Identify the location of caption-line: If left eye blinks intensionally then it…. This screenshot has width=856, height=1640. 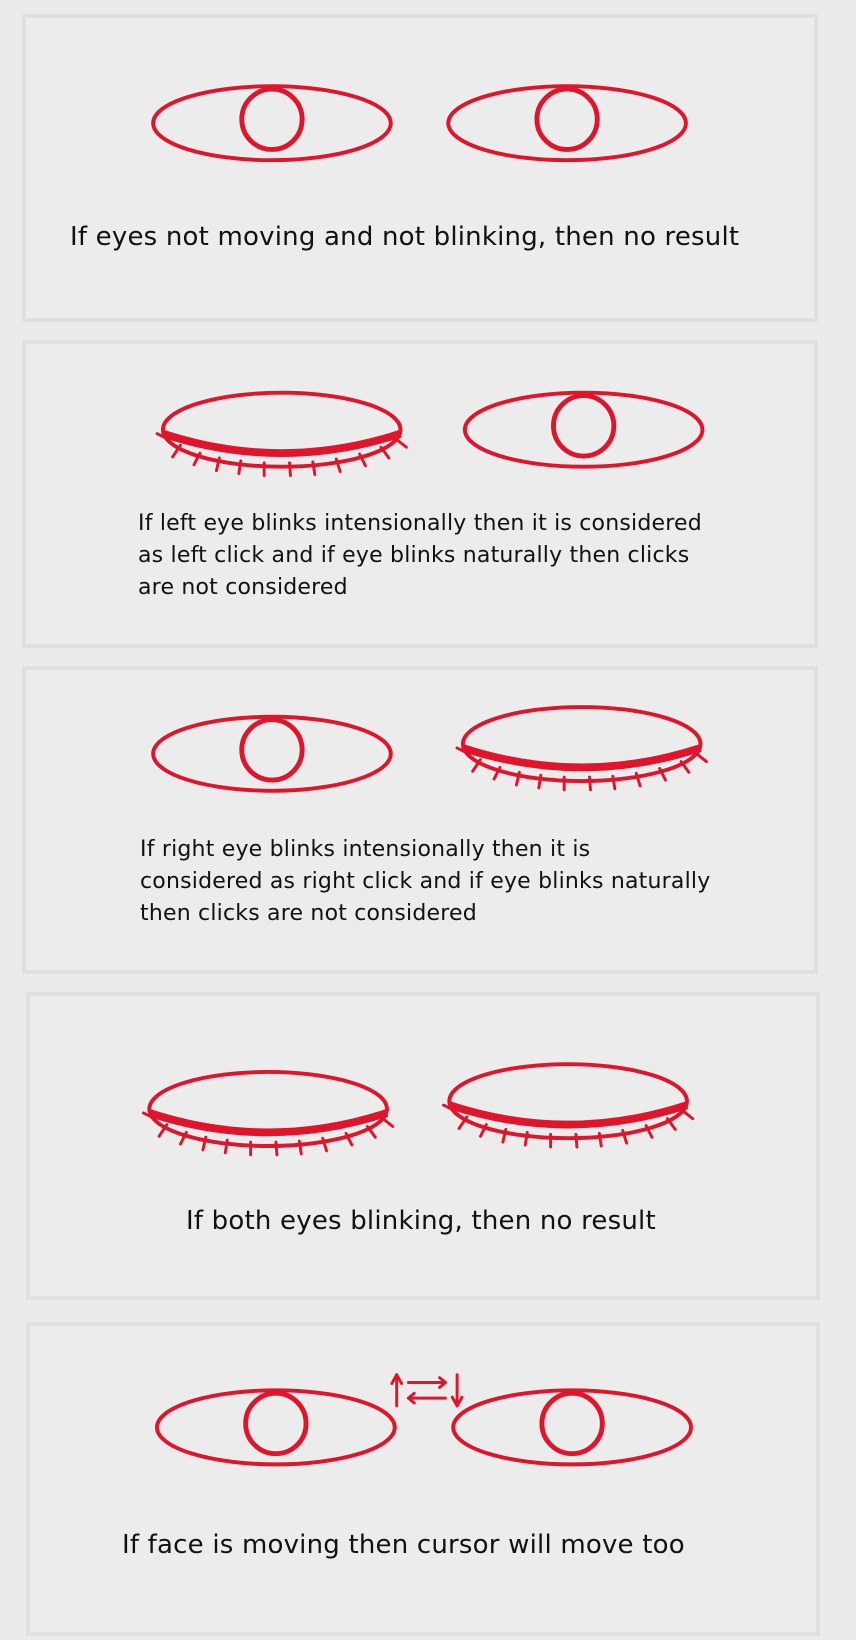
(420, 523).